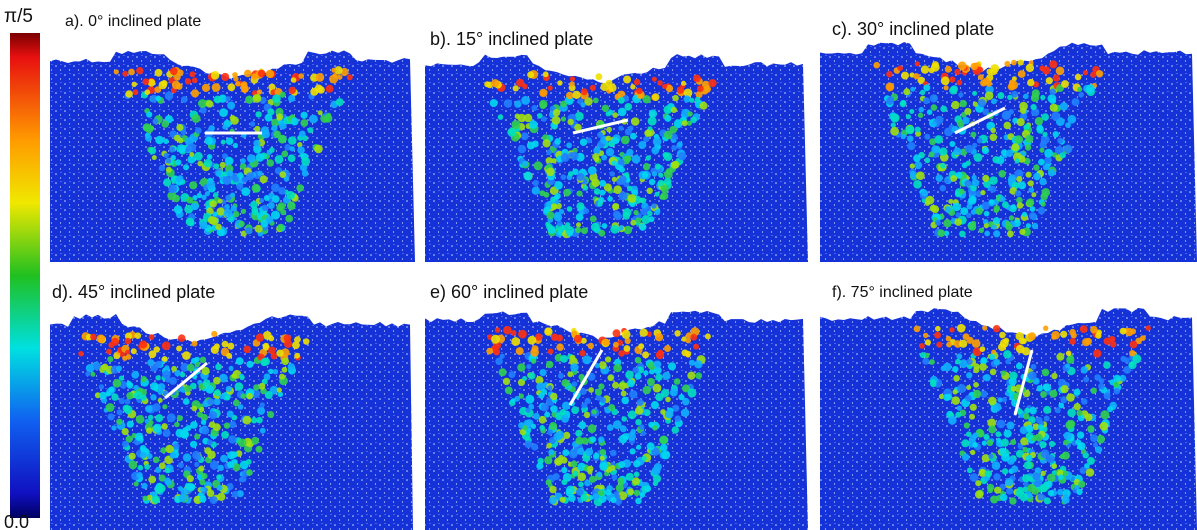 This screenshot has height=530, width=1197. Describe the element at coordinates (1008, 152) in the screenshot. I see `panel` at that location.